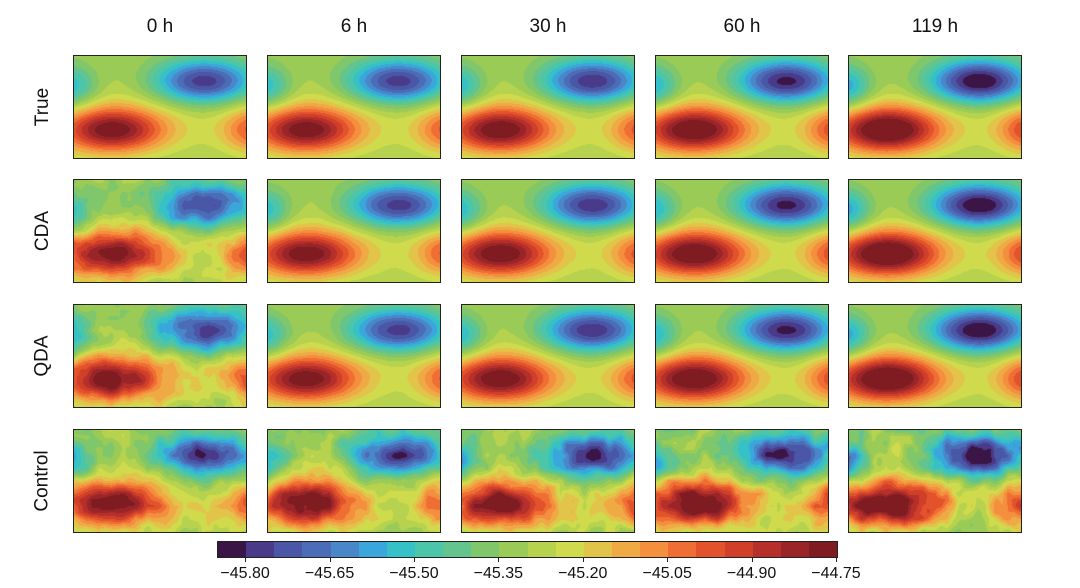  What do you see at coordinates (160, 26) in the screenshot?
I see `column-title: 0 h` at bounding box center [160, 26].